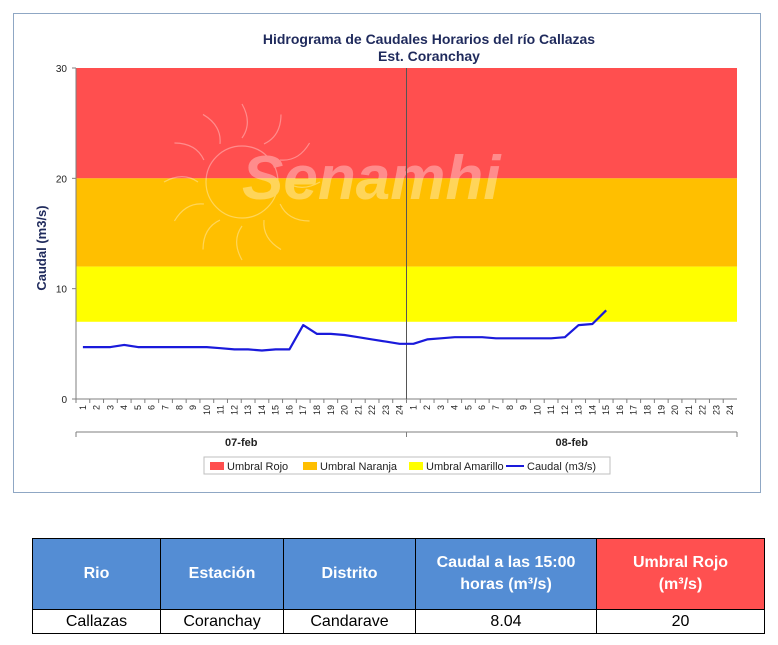 Image resolution: width=778 pixels, height=645 pixels. Describe the element at coordinates (675, 410) in the screenshot. I see `x-tick-label-43: 20` at that location.